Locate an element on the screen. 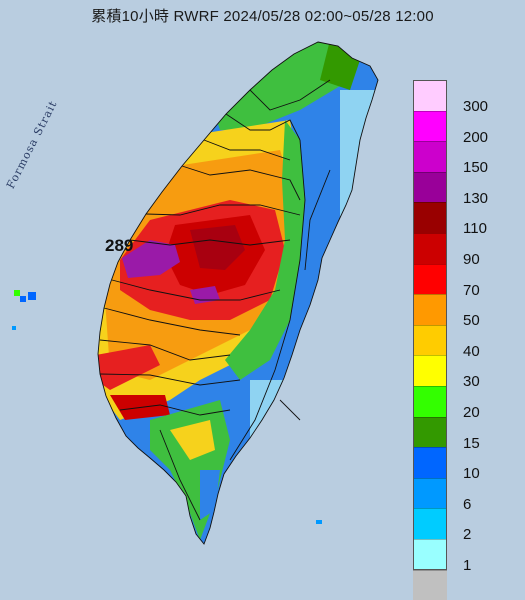 The width and height of the screenshot is (525, 600). max-value-label: 289 is located at coordinates (119, 245).